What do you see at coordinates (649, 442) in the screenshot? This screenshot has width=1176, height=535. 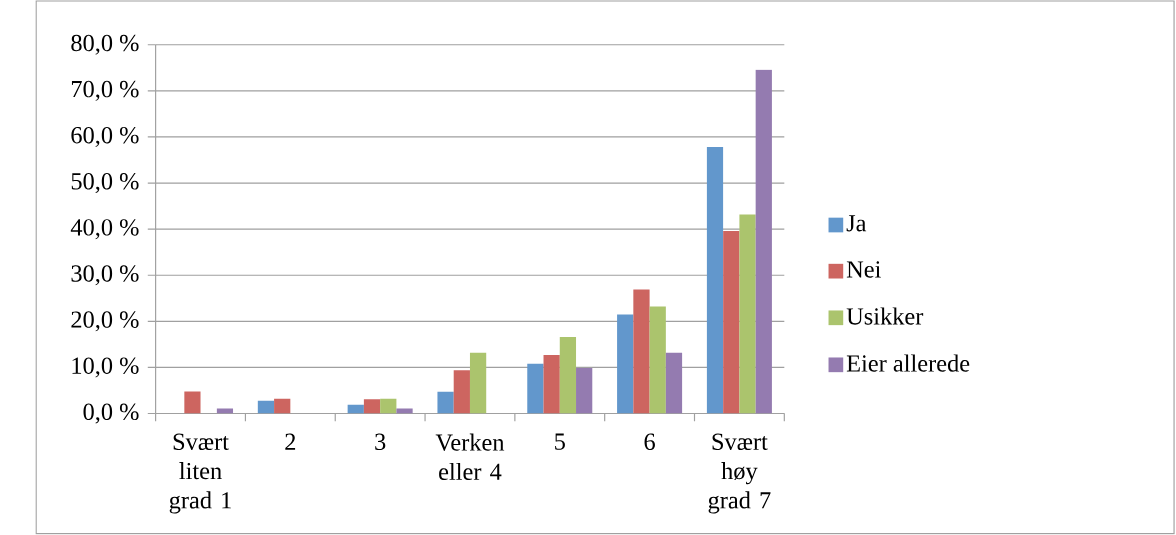 I see `x-tick-label: 6` at bounding box center [649, 442].